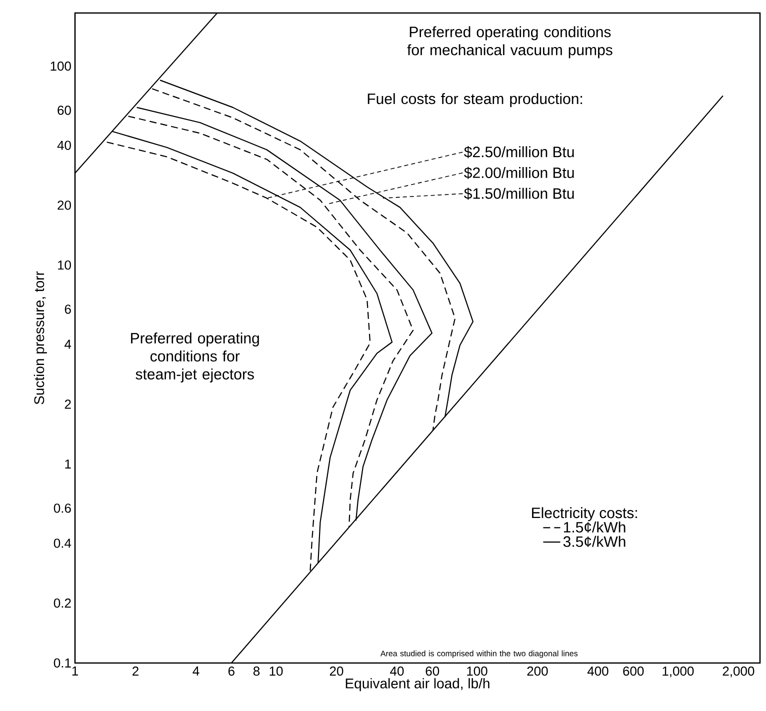 This screenshot has width=766, height=711. I want to click on x-tick-label: 2, so click(135, 671).